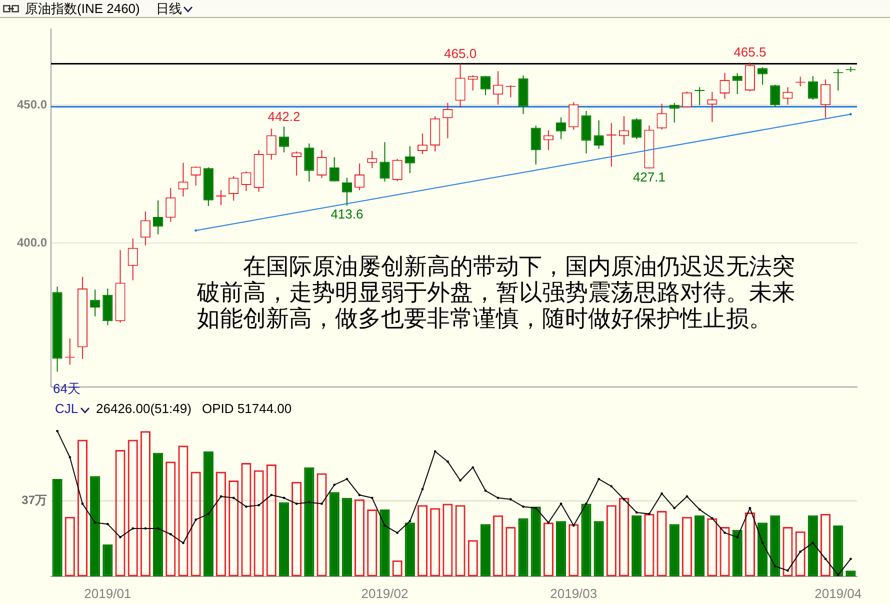 The height and width of the screenshot is (604, 890). Describe the element at coordinates (284, 116) in the screenshot. I see `text: 442.2` at that location.